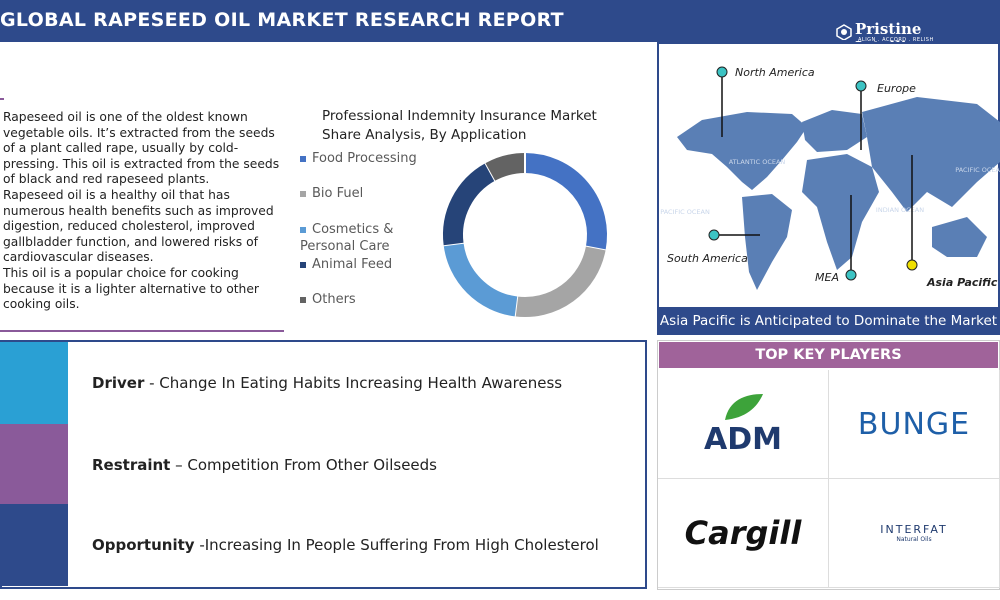  What do you see at coordinates (844, 32) in the screenshot?
I see `brand-icon` at bounding box center [844, 32].